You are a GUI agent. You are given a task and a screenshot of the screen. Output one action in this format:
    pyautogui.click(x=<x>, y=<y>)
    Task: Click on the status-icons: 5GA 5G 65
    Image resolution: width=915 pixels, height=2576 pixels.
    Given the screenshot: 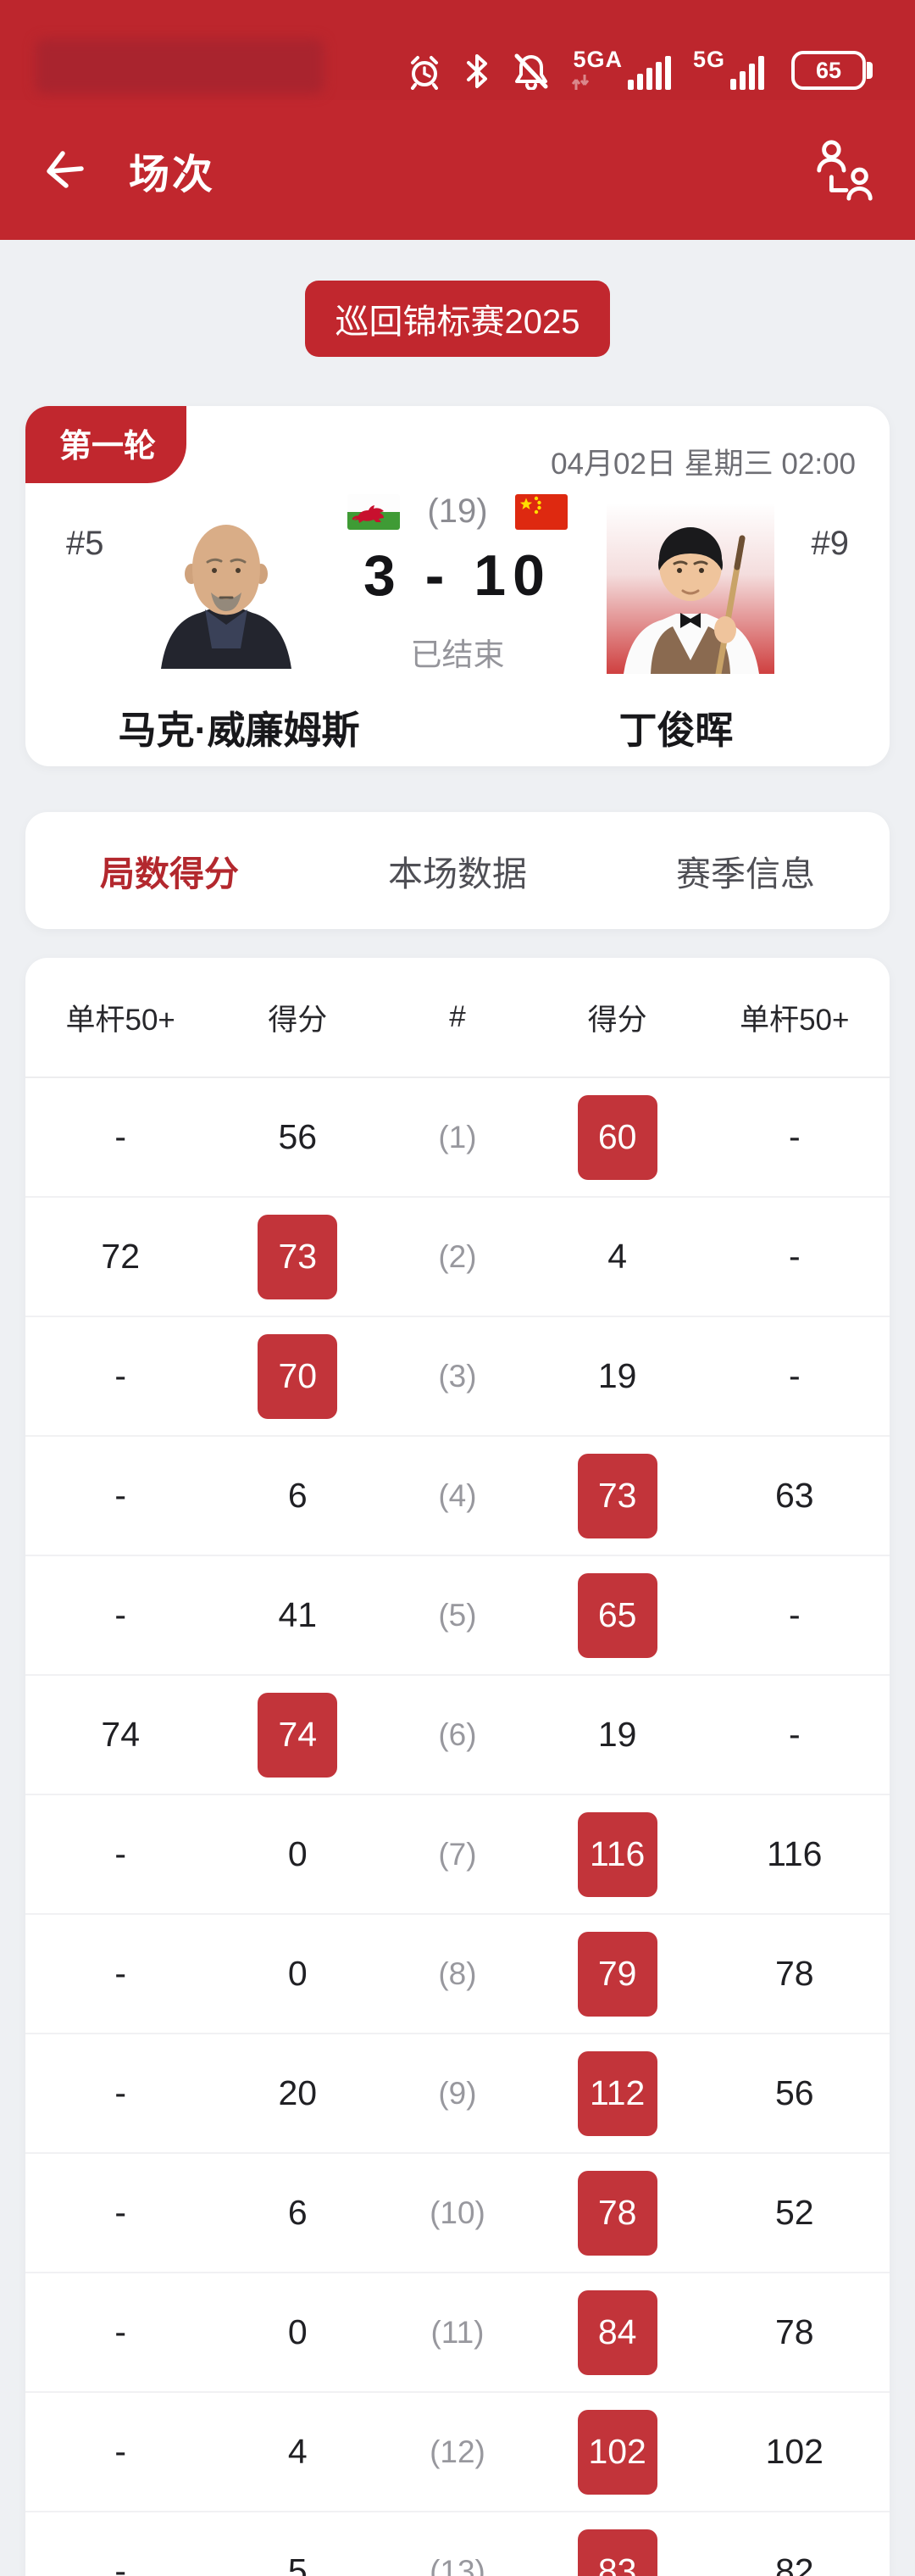 What is the action you would take?
    pyautogui.click(x=640, y=68)
    